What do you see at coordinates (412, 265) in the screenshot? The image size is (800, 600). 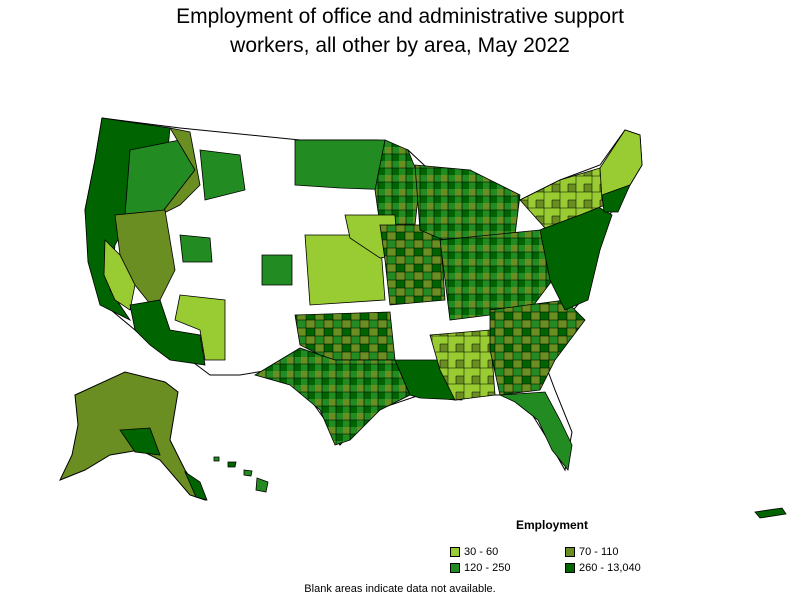 I see `region-iowa-missouri` at bounding box center [412, 265].